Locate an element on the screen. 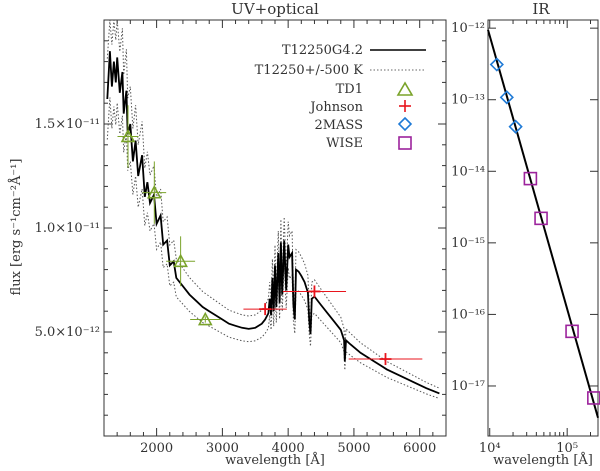 The width and height of the screenshot is (600, 471). right-y-tick-label: 10⁻¹⁴ is located at coordinates (468, 171).